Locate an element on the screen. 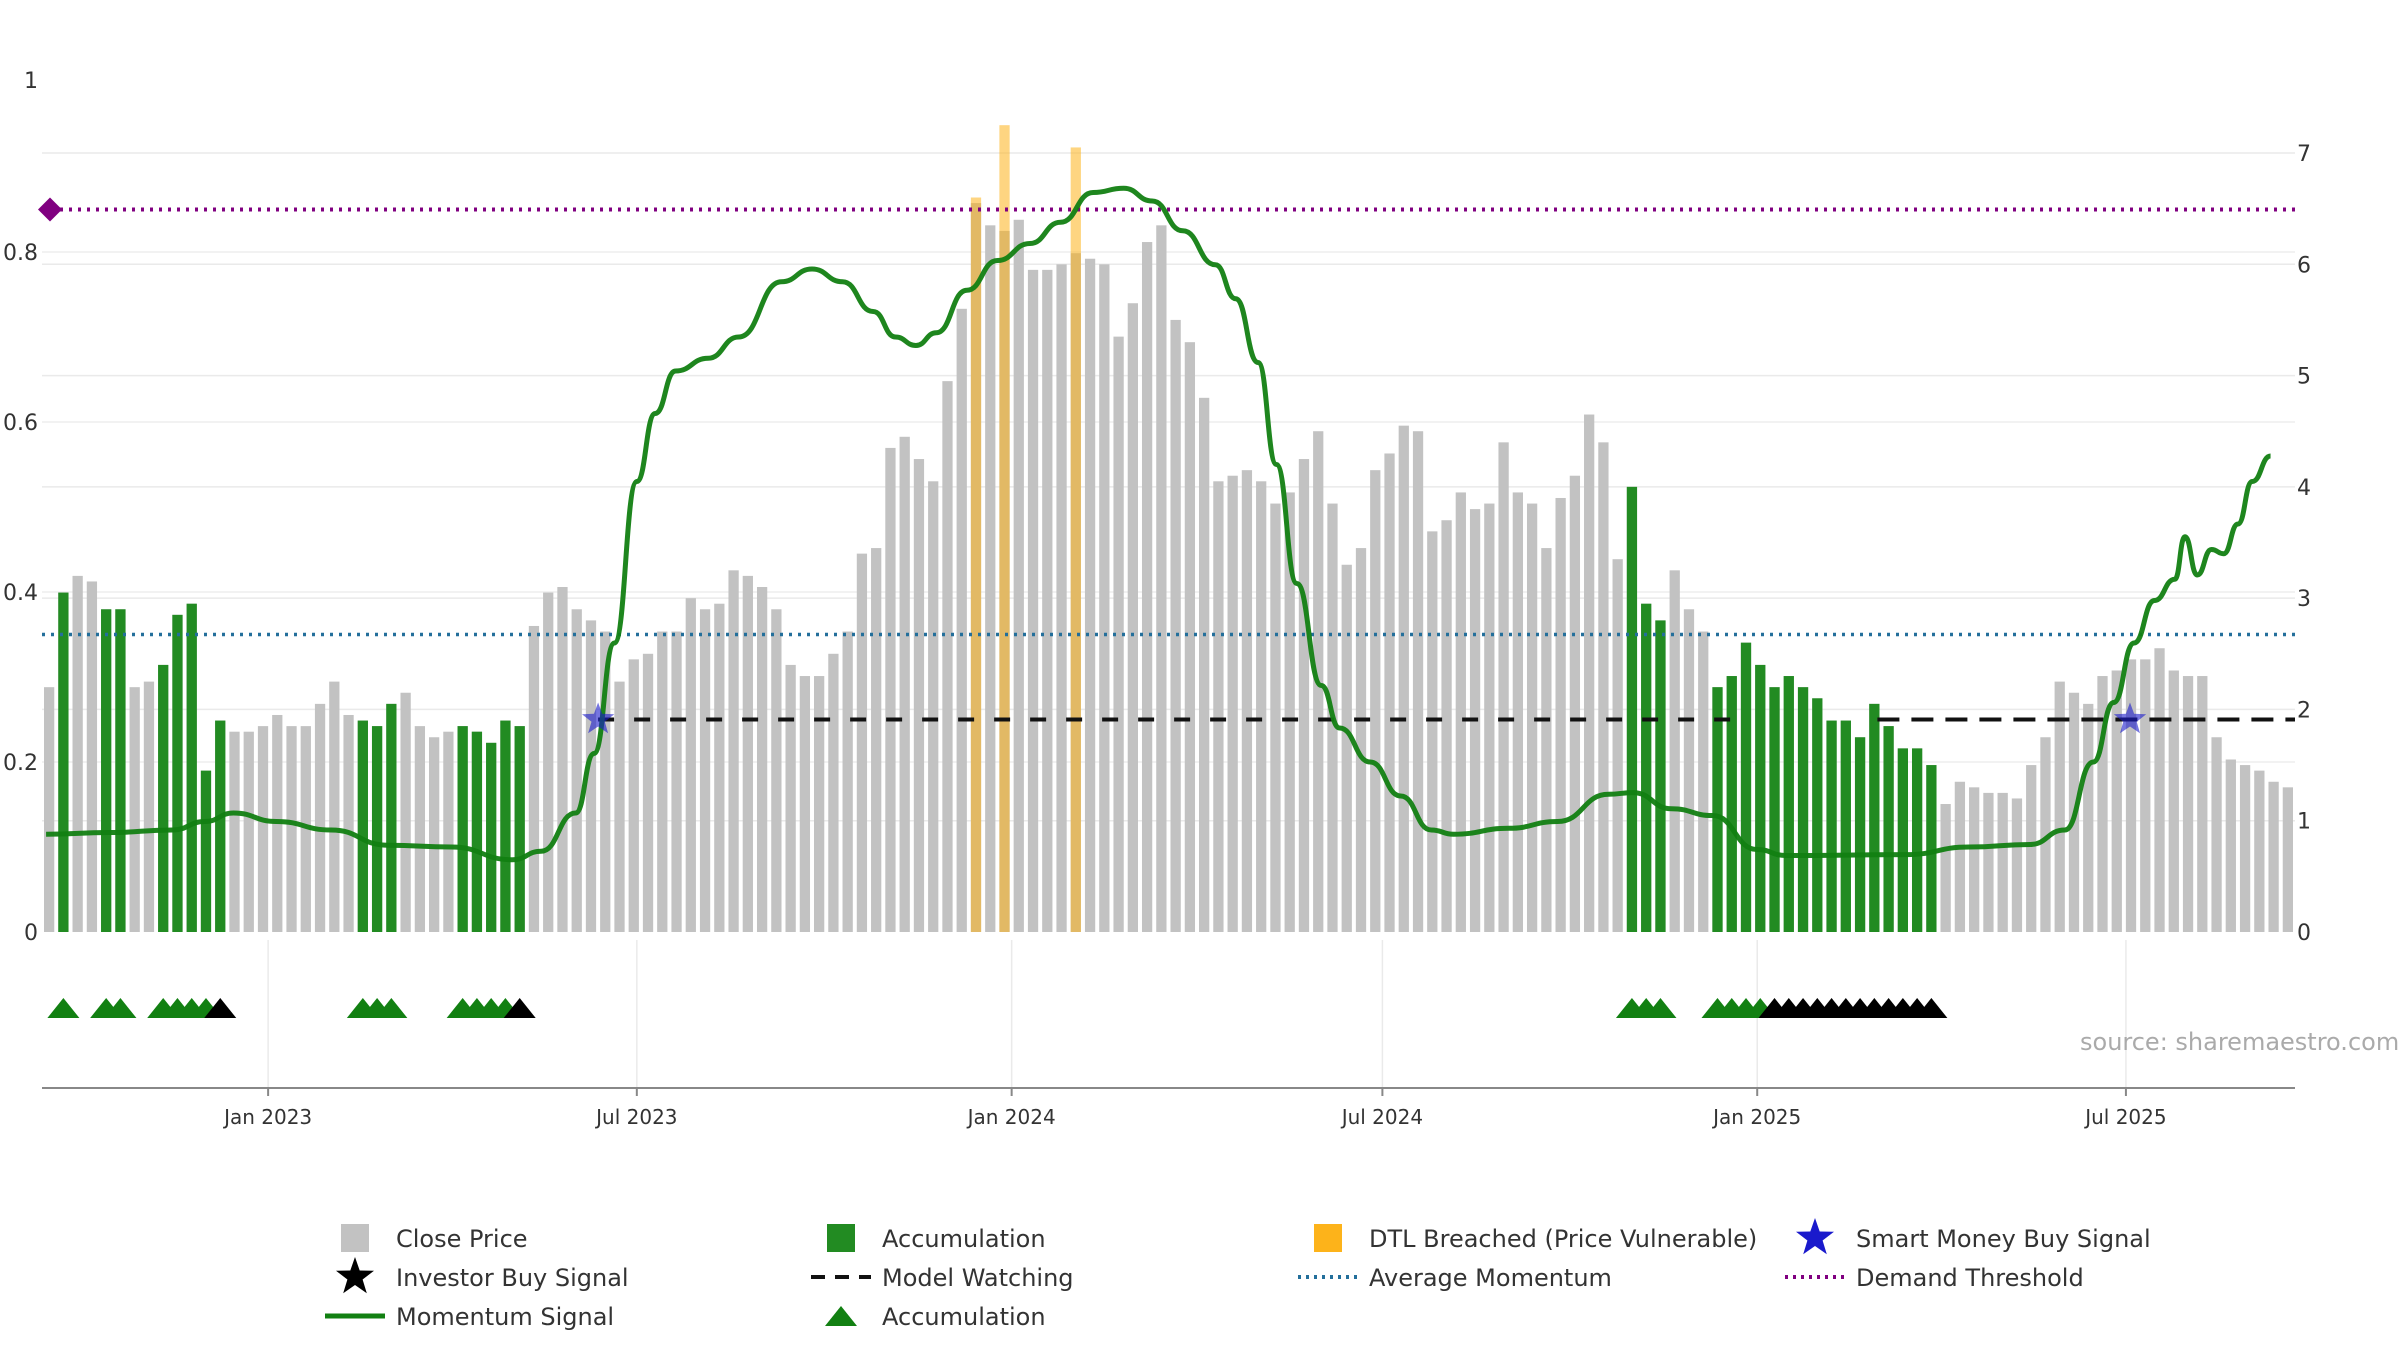 This screenshot has width=2400, height=1350. right-tick-label: 7 is located at coordinates (2304, 154).